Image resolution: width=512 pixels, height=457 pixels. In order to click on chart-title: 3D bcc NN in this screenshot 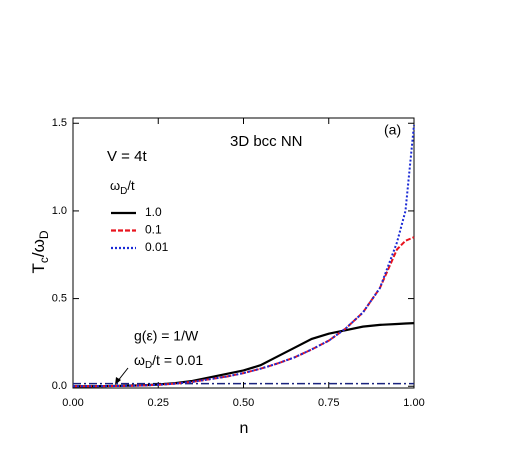, I will do `click(266, 141)`.